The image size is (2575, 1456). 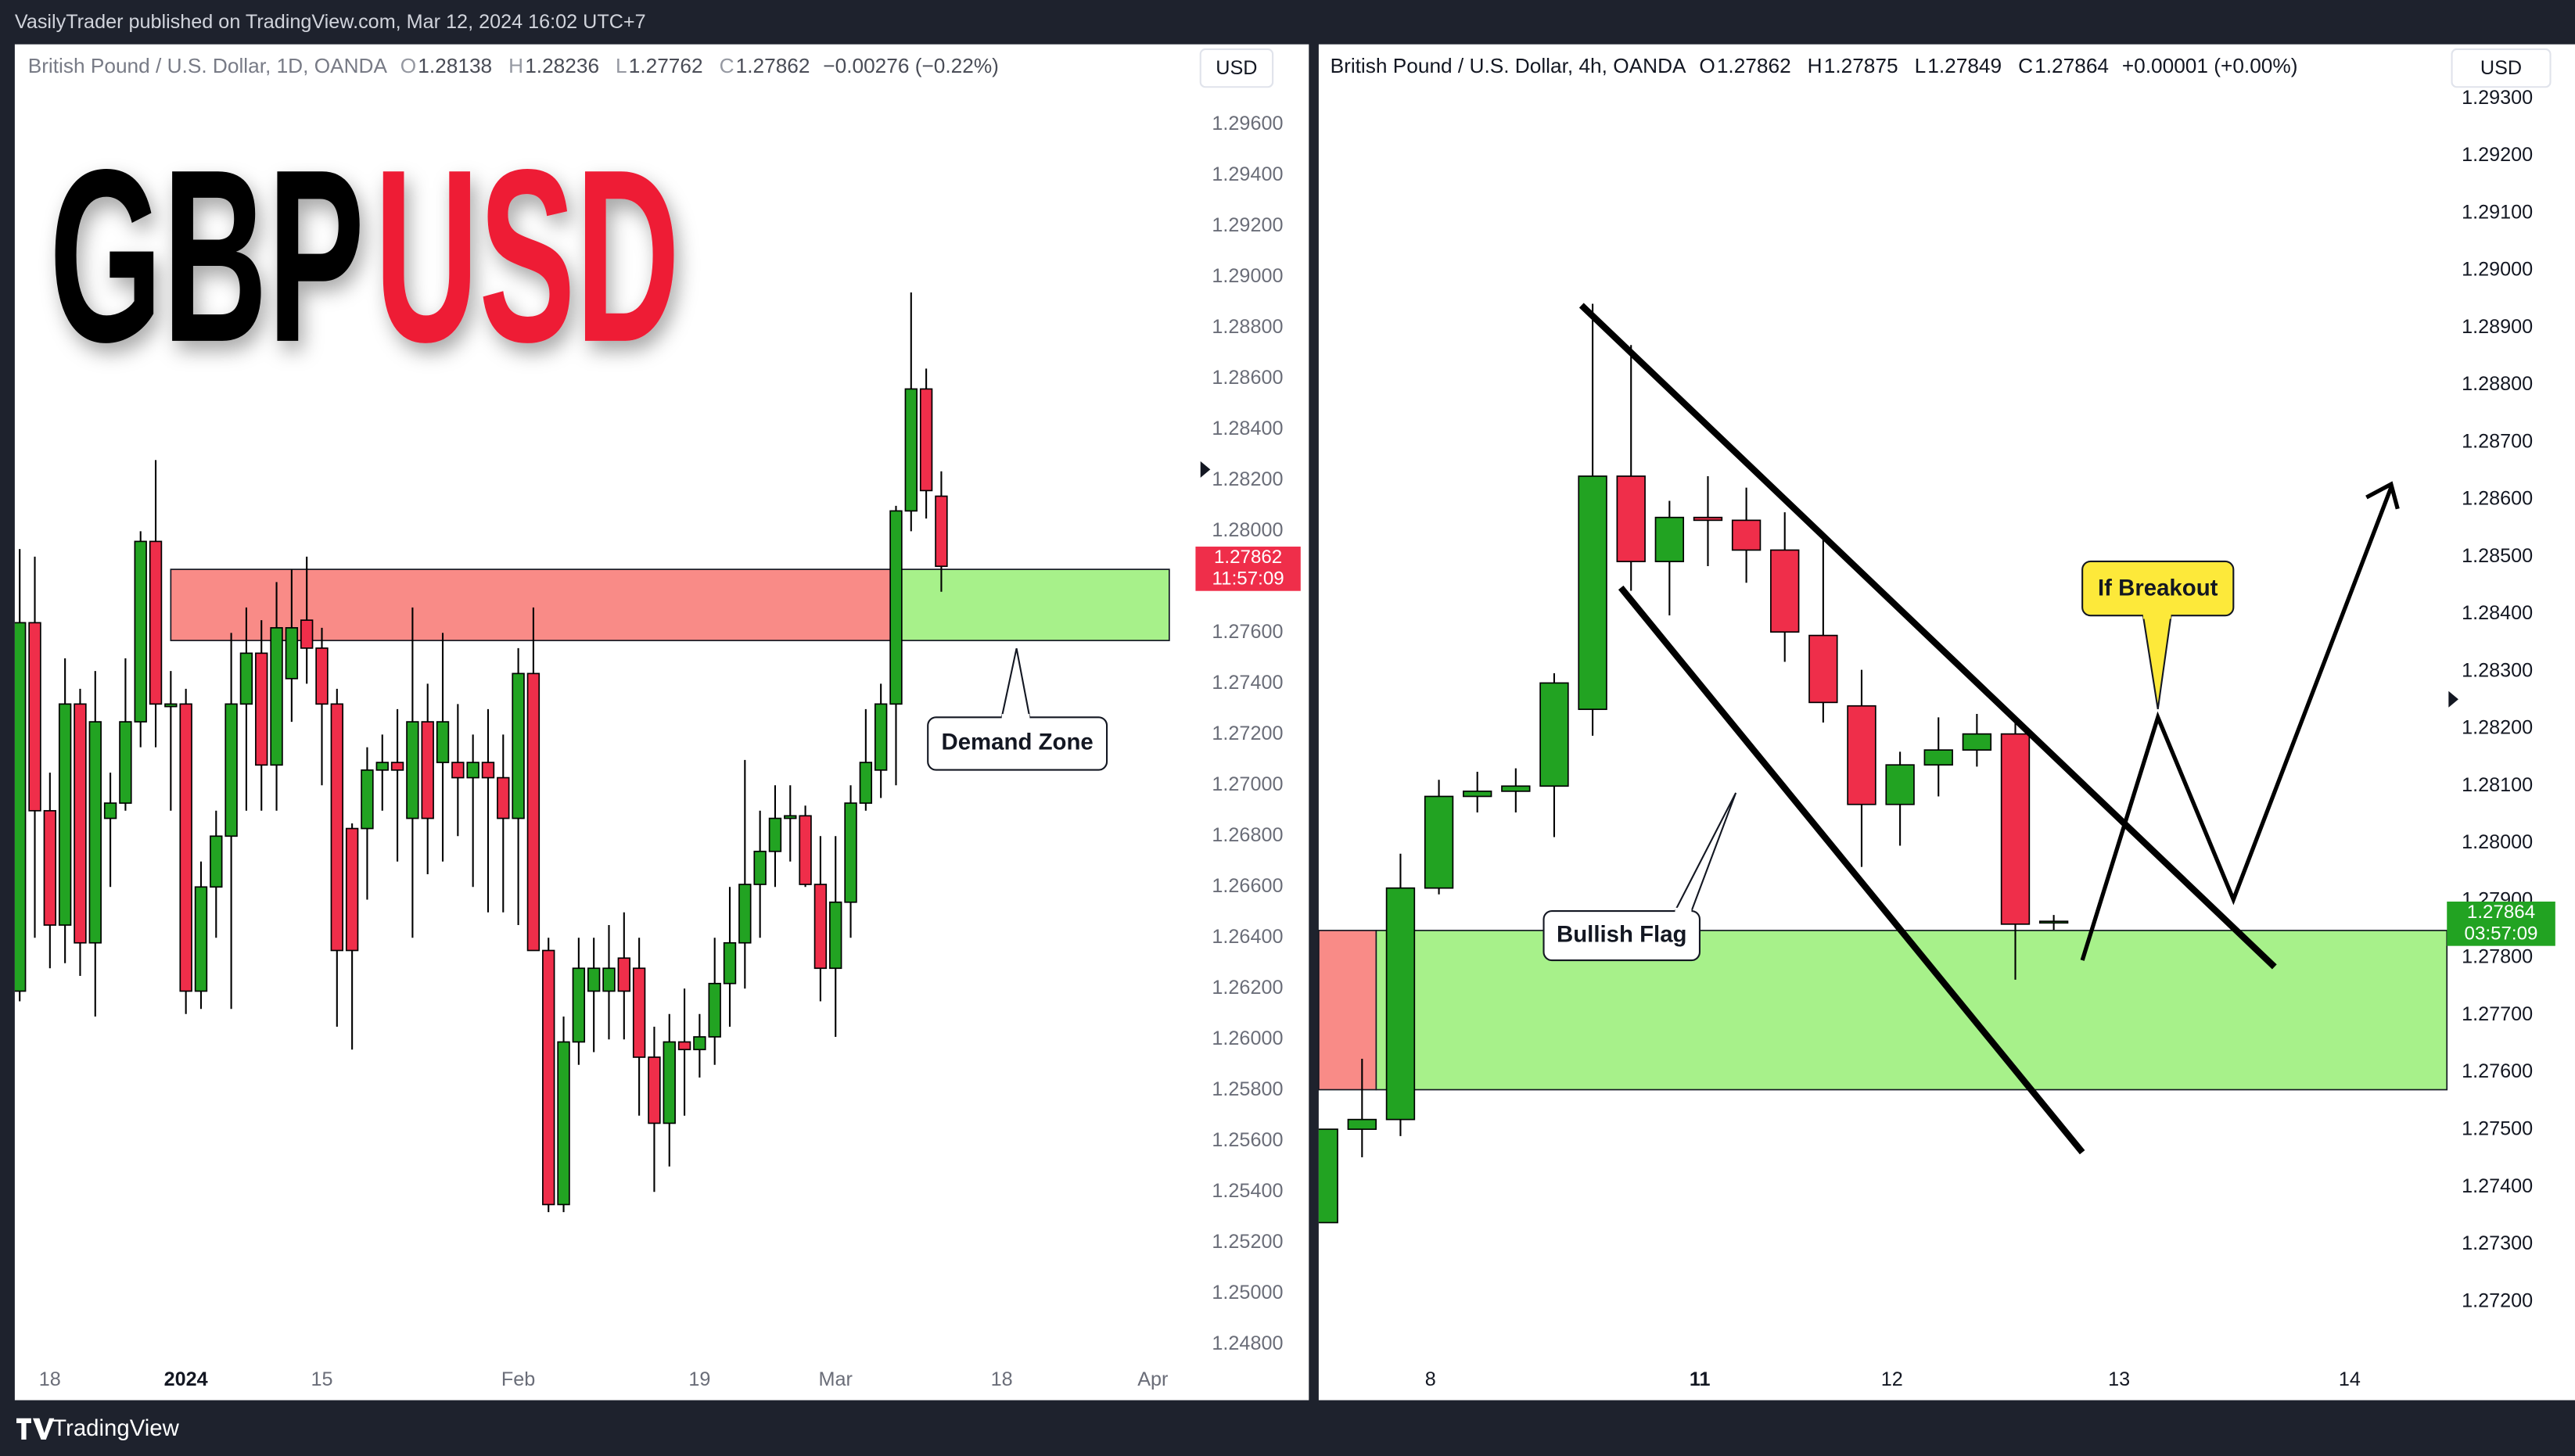 What do you see at coordinates (2240, 721) in the screenshot?
I see `breakout-arrow` at bounding box center [2240, 721].